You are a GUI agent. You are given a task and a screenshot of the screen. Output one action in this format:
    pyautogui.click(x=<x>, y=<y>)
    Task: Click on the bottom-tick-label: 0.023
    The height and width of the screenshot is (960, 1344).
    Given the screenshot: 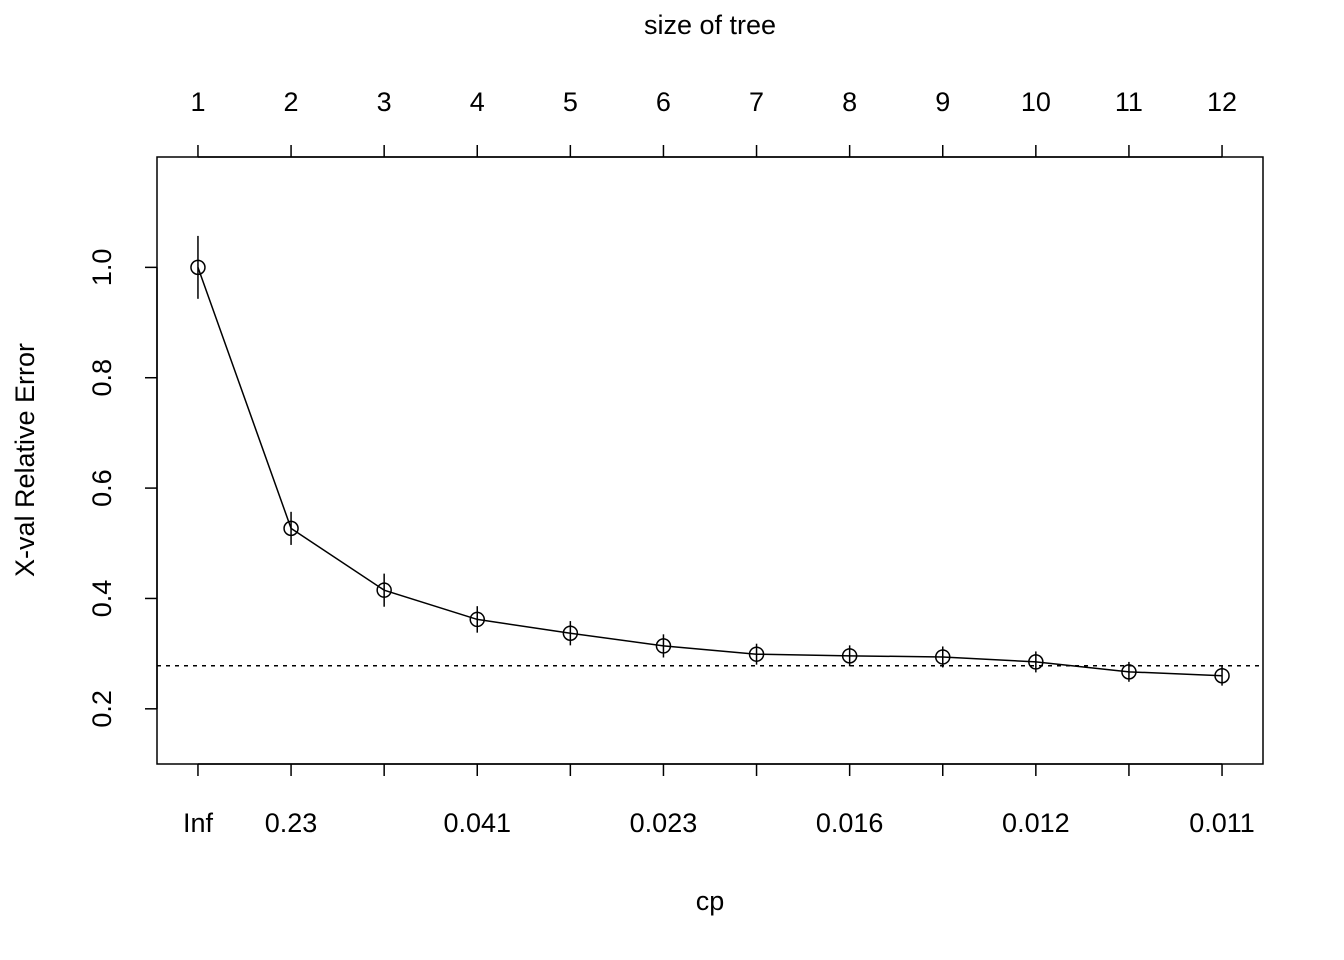 What is the action you would take?
    pyautogui.click(x=664, y=823)
    